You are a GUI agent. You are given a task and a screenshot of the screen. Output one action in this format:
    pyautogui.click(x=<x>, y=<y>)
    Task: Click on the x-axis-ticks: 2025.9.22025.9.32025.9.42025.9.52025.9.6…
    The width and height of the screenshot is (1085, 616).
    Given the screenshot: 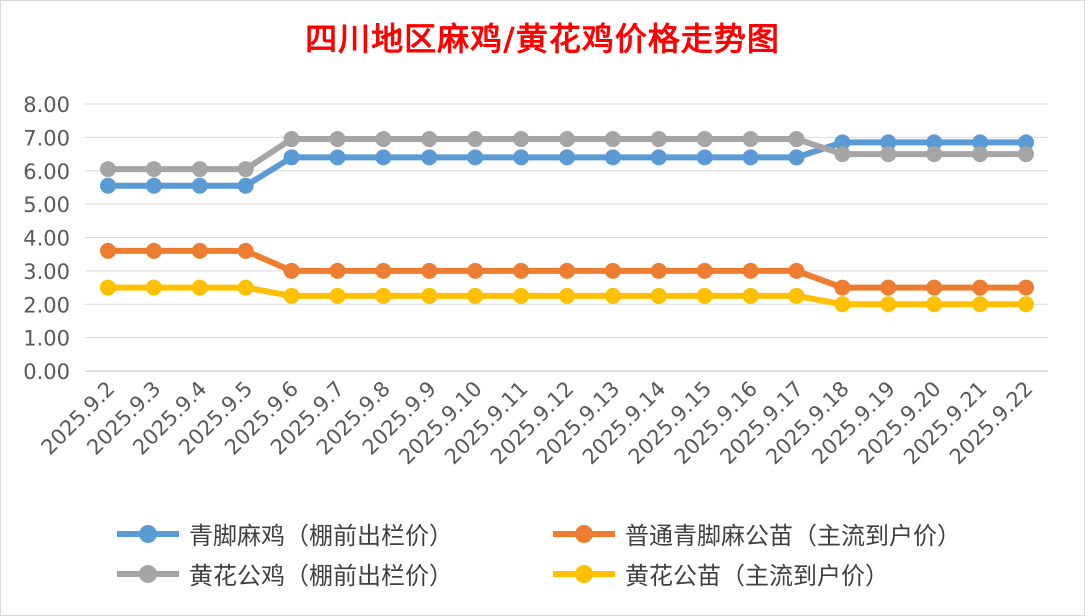 What is the action you would take?
    pyautogui.click(x=536, y=423)
    